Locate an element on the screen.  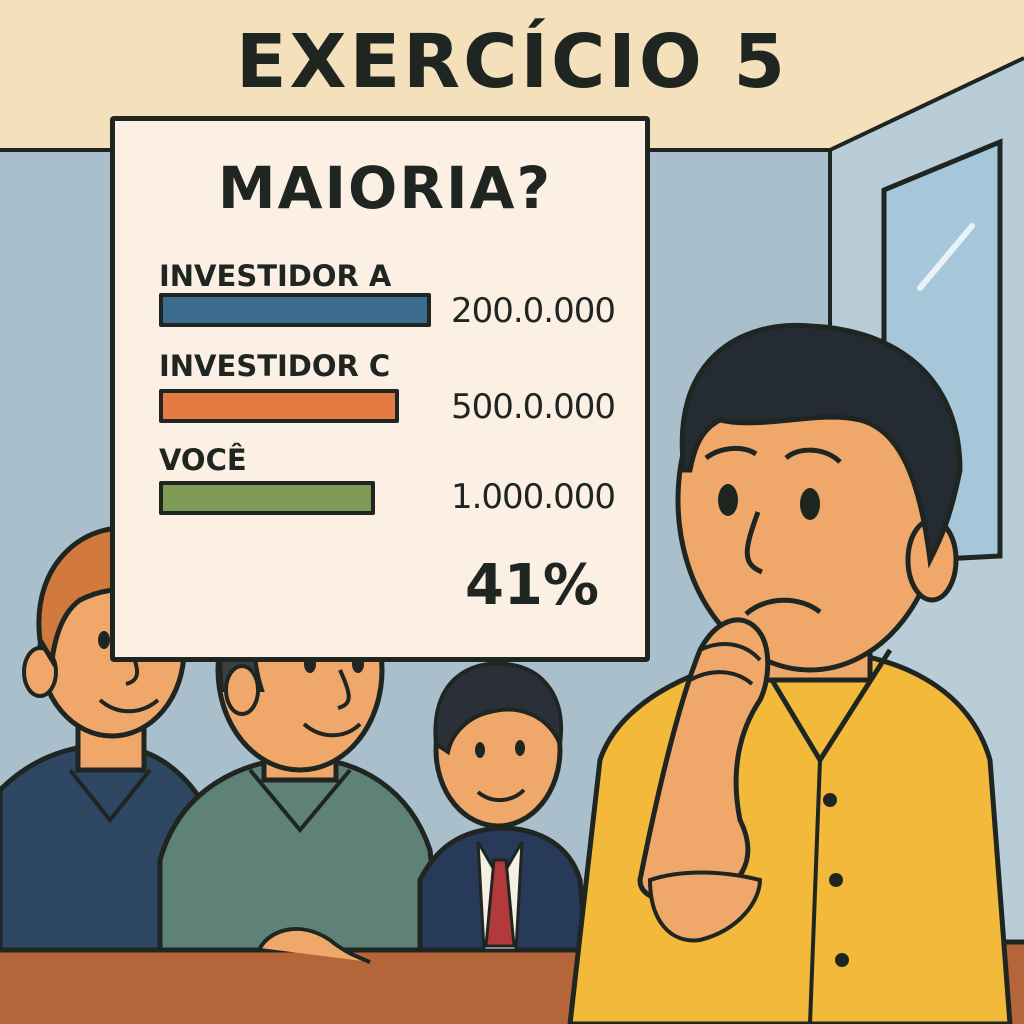
row-value-voce: 1.000.000 is located at coordinates (533, 497).